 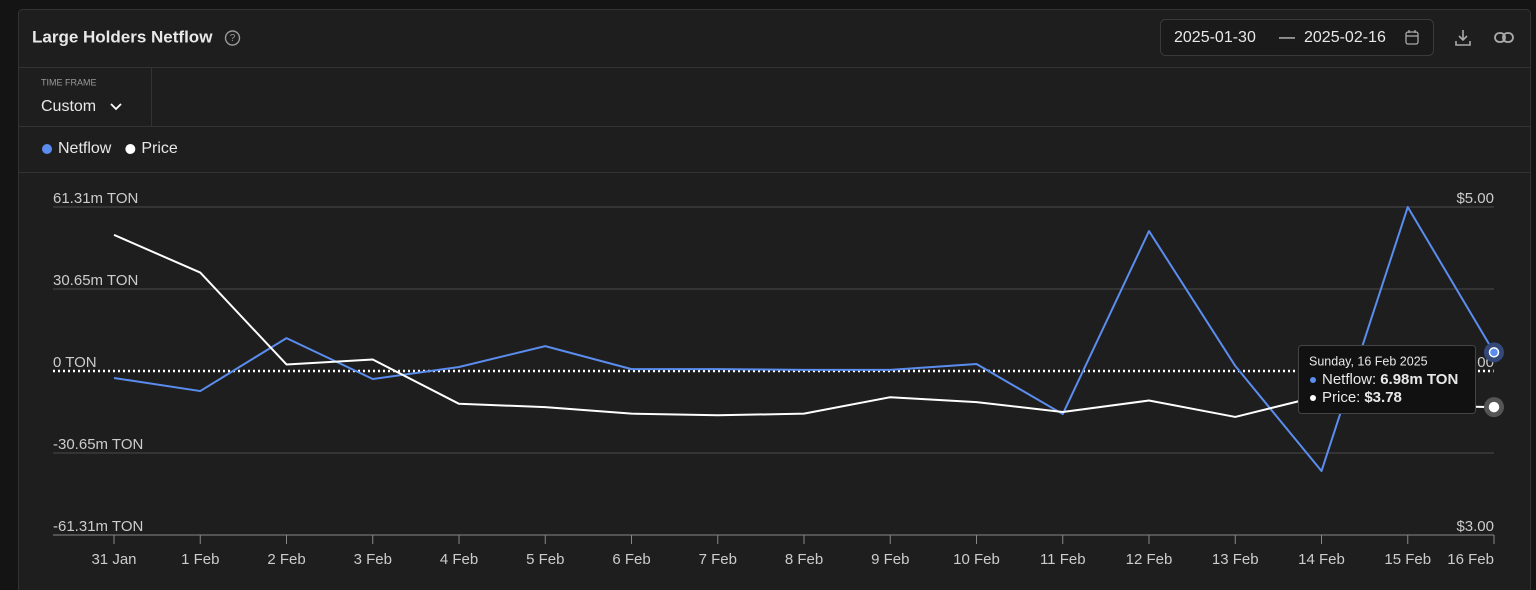 I want to click on y2-tick-label: $3.00, so click(x=1475, y=526).